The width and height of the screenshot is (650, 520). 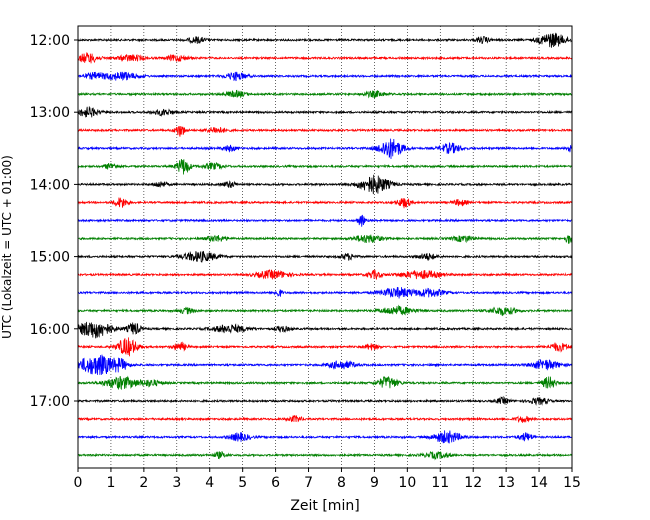 What do you see at coordinates (374, 483) in the screenshot?
I see `x-tick-label: 9` at bounding box center [374, 483].